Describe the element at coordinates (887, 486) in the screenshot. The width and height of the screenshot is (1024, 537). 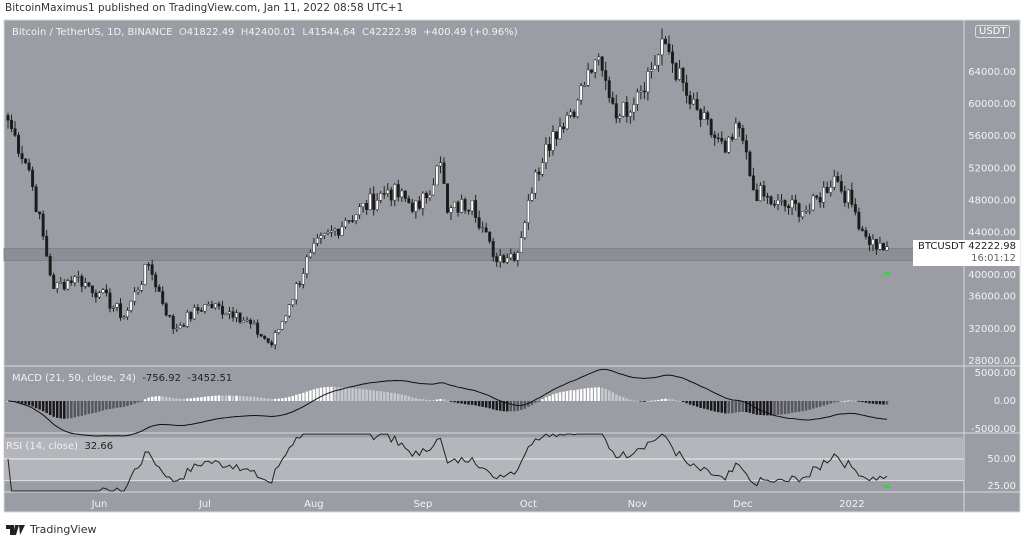
I see `rsi-signal-marker-icon` at that location.